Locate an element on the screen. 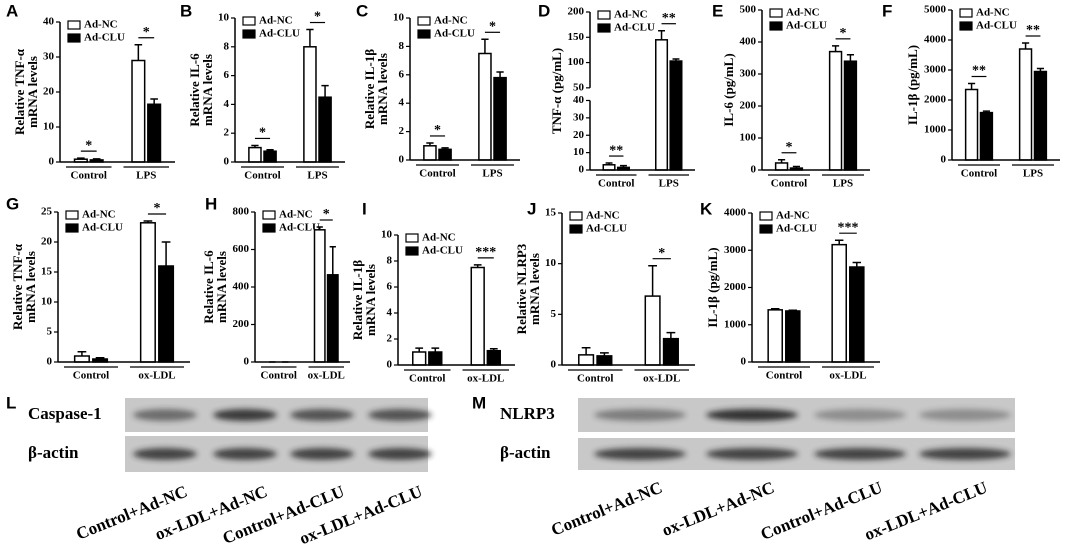 This screenshot has width=1065, height=558. y-tick-label: 5 is located at coordinates (50, 332).